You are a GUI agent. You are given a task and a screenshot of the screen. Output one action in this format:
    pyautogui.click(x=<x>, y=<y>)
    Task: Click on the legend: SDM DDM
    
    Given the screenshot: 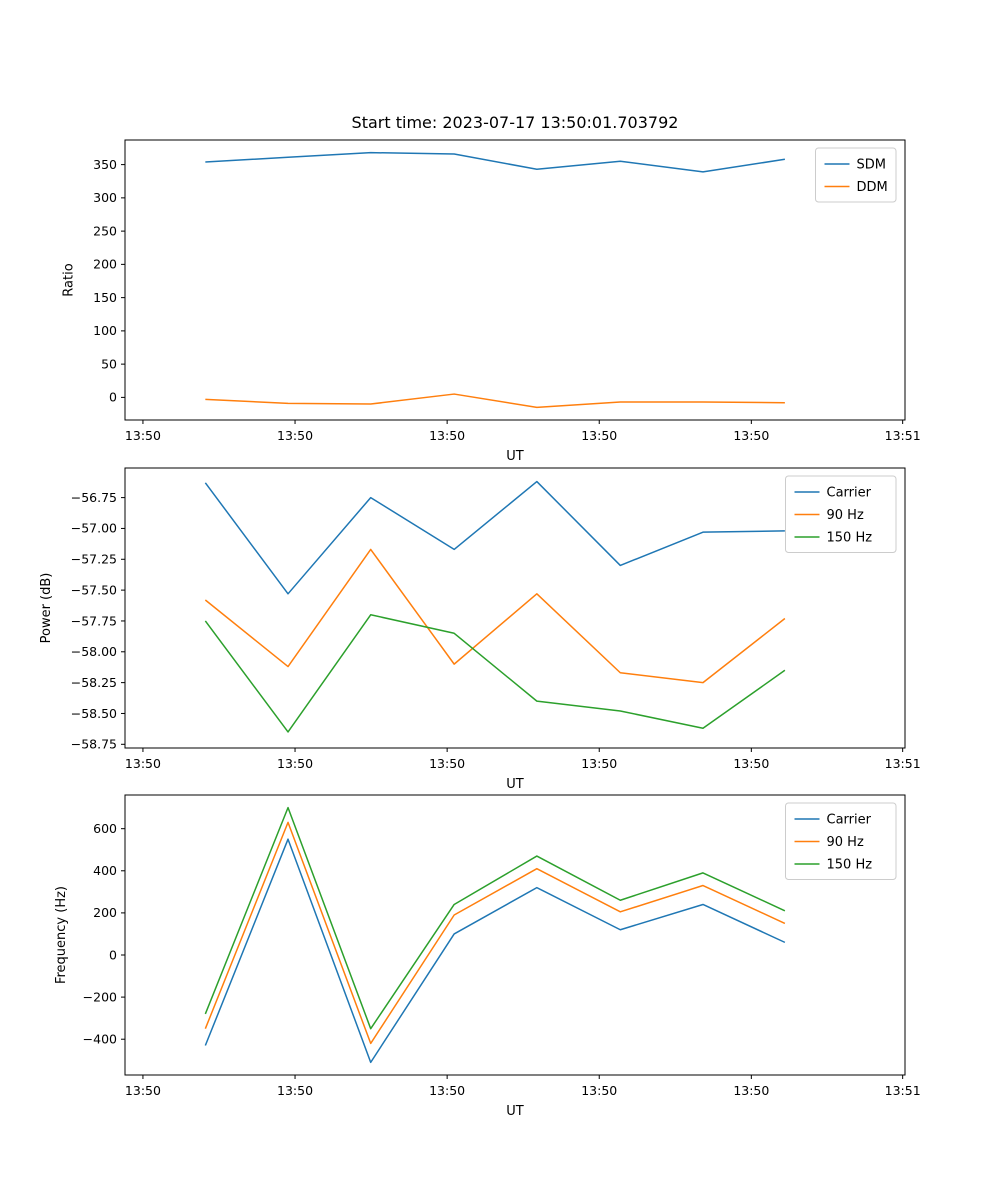 What is the action you would take?
    pyautogui.click(x=856, y=175)
    